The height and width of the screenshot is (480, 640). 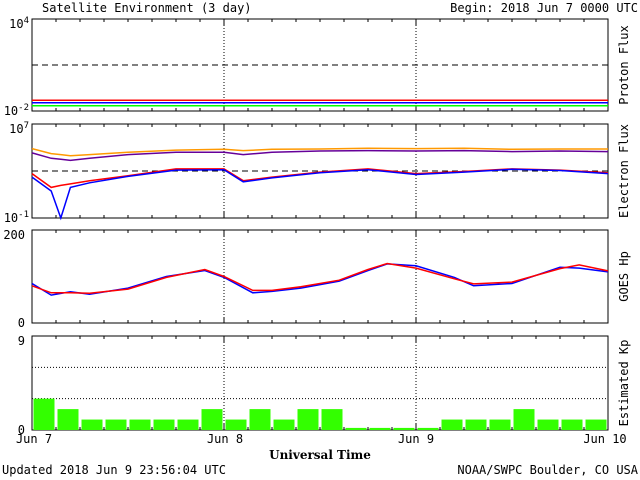 I want to click on estimated-kp-y-tick-top: 9, so click(x=21, y=341).